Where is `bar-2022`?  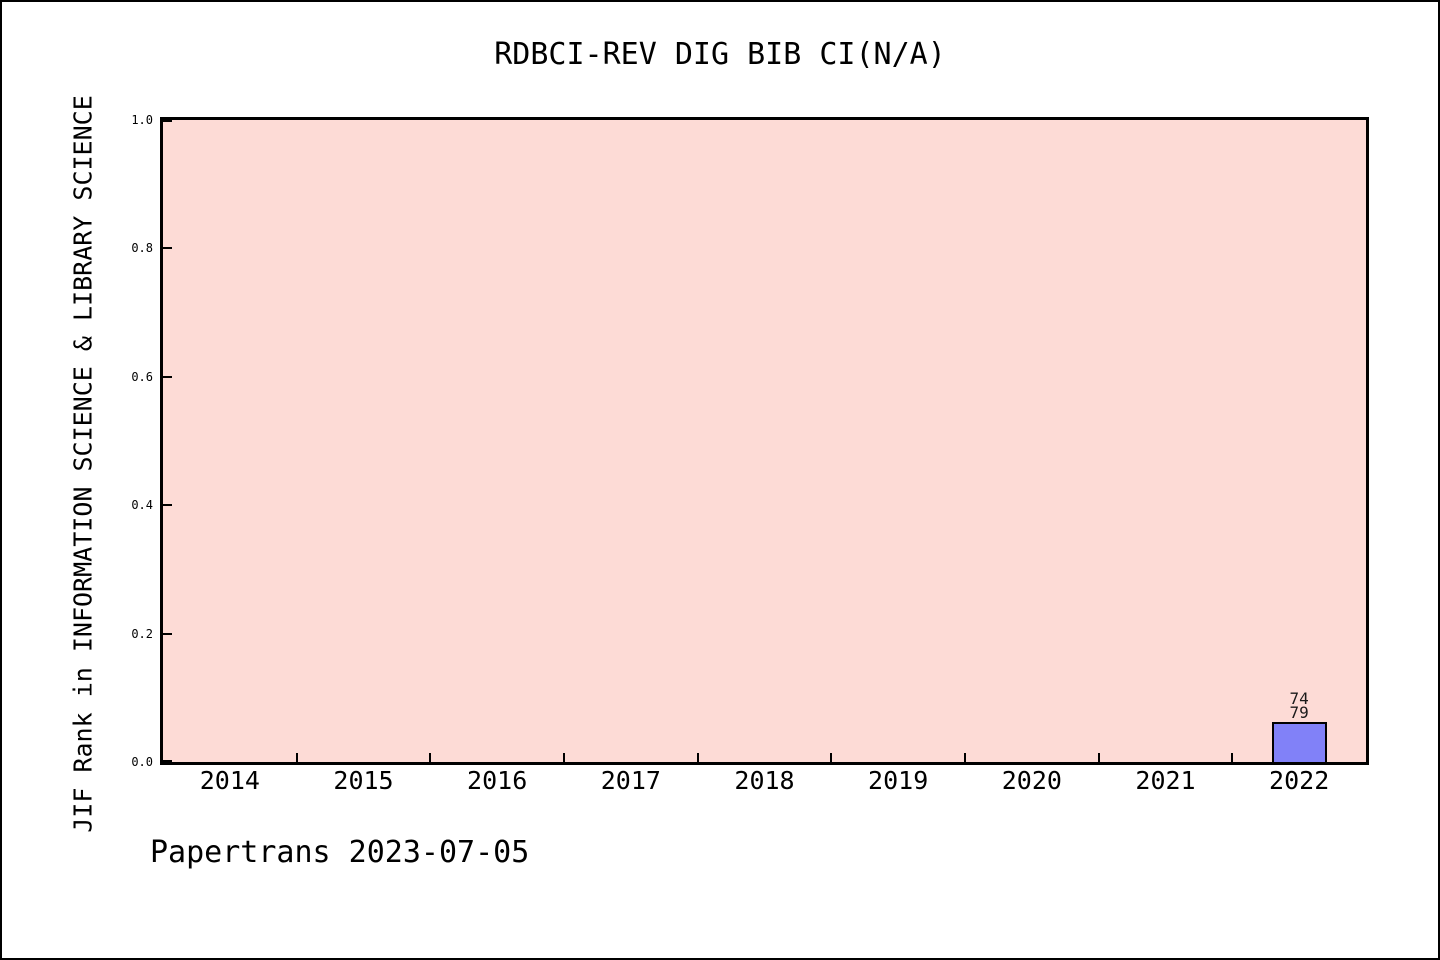 bar-2022 is located at coordinates (1299, 742).